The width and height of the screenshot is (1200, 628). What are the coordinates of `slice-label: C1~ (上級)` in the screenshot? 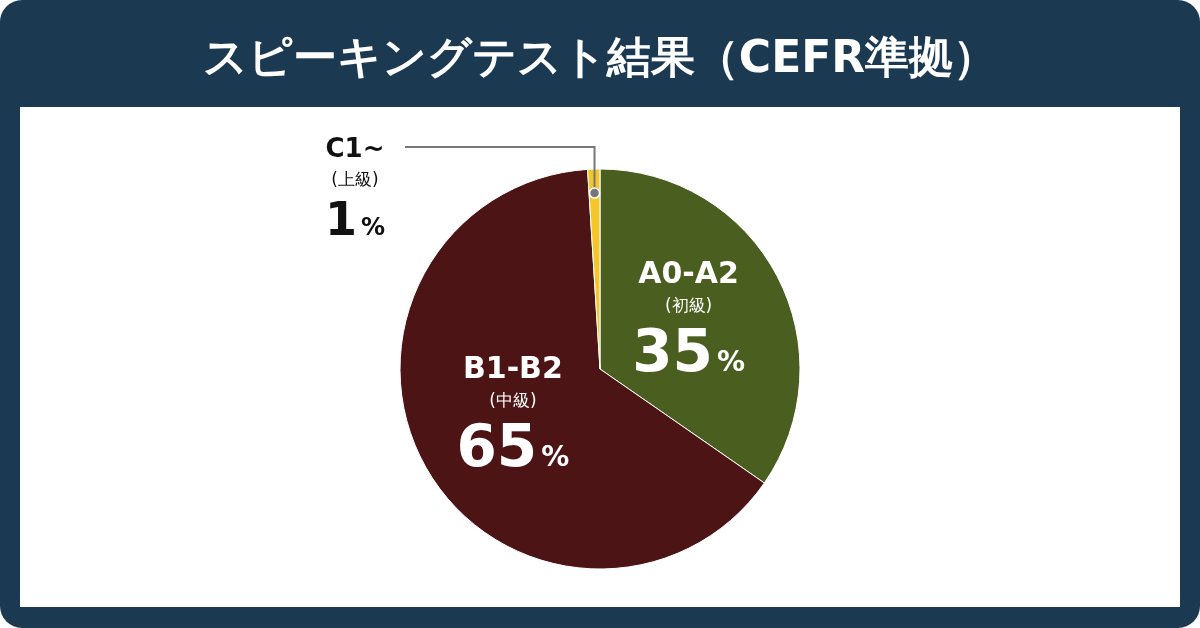 It's located at (355, 161).